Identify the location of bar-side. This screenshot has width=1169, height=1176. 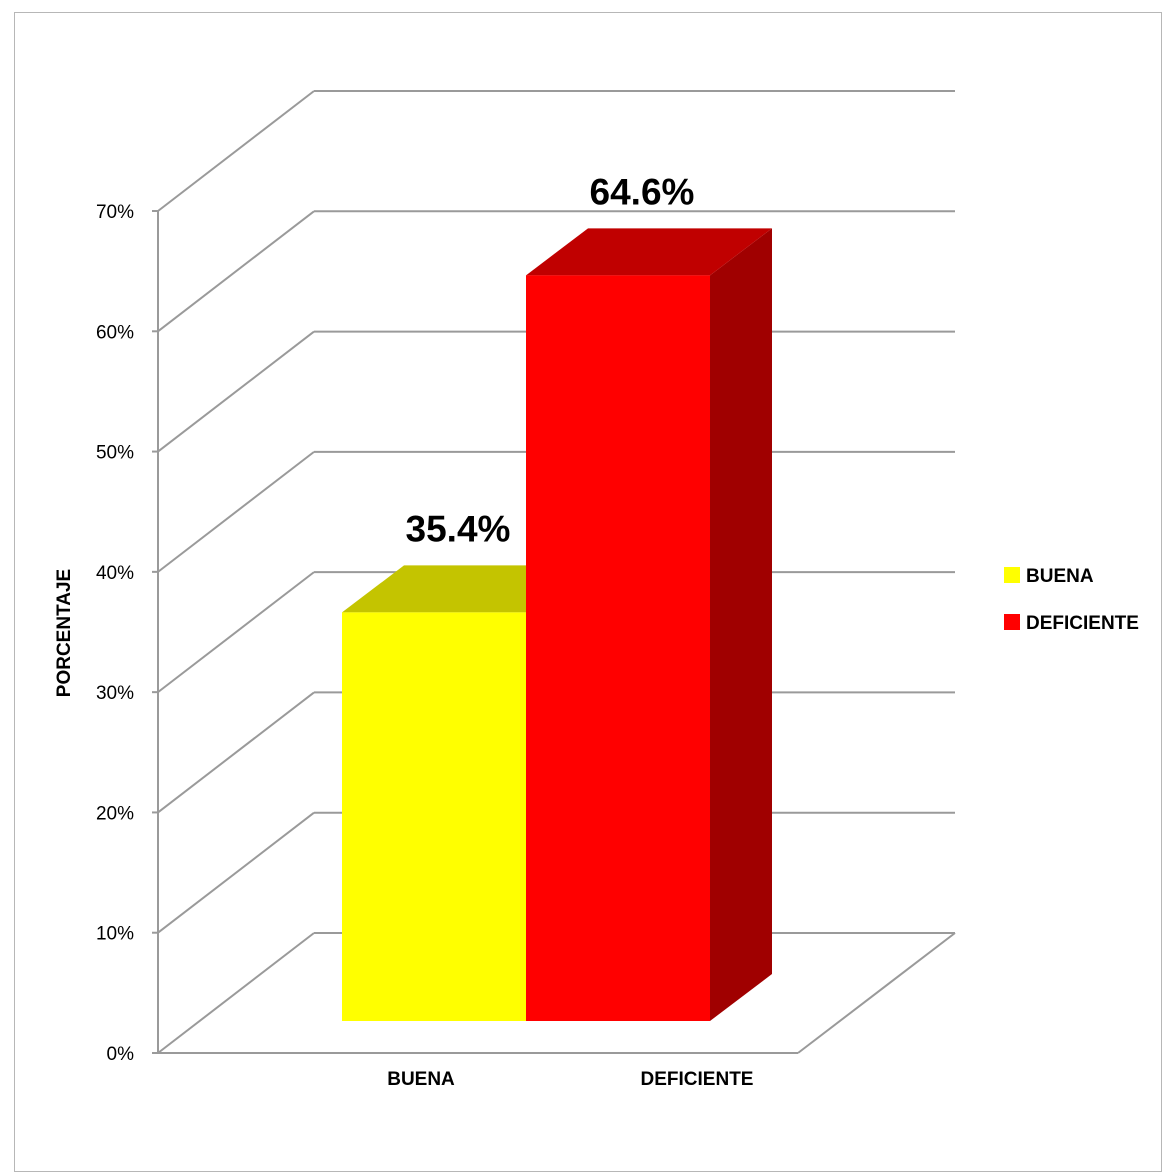
(741, 625).